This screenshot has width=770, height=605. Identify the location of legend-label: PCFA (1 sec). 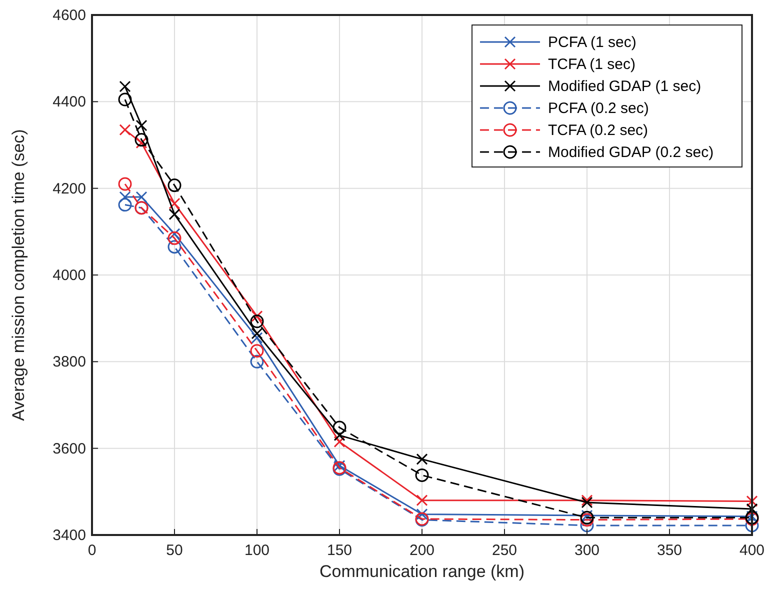
(592, 42).